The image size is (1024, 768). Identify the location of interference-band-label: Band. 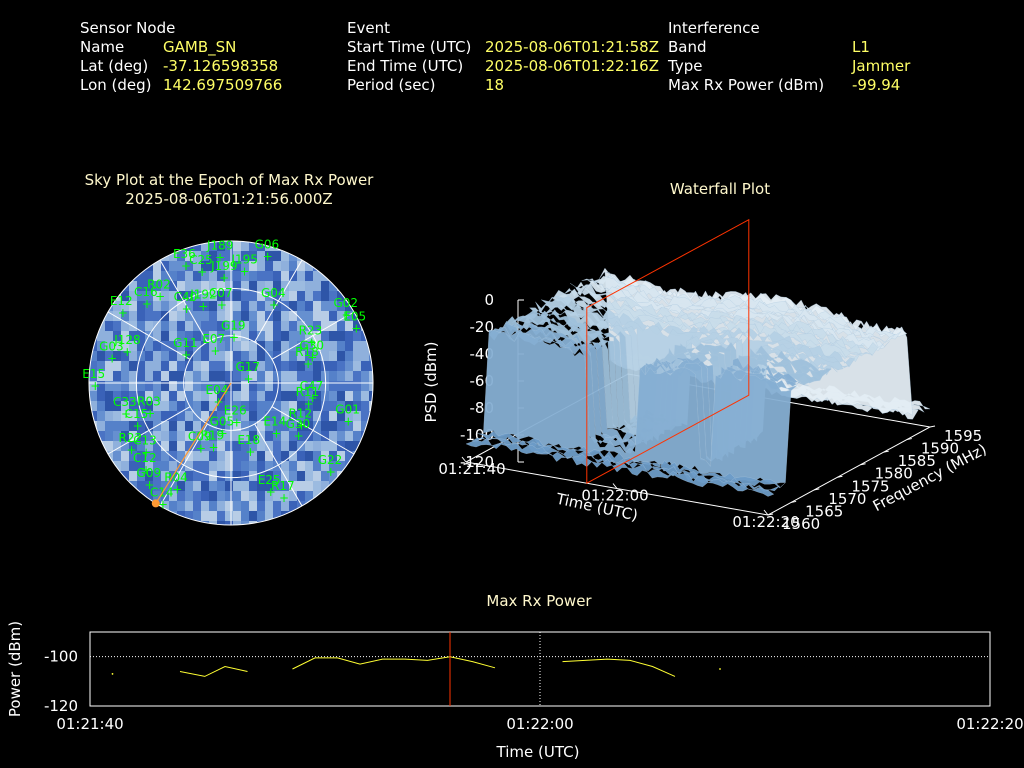
(687, 47).